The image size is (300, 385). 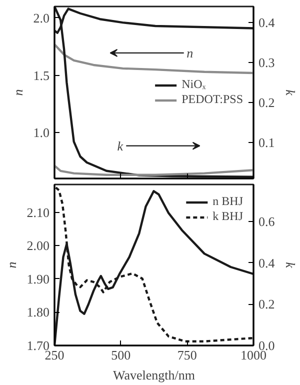 I want to click on x-tick-label: 750, so click(x=187, y=355).